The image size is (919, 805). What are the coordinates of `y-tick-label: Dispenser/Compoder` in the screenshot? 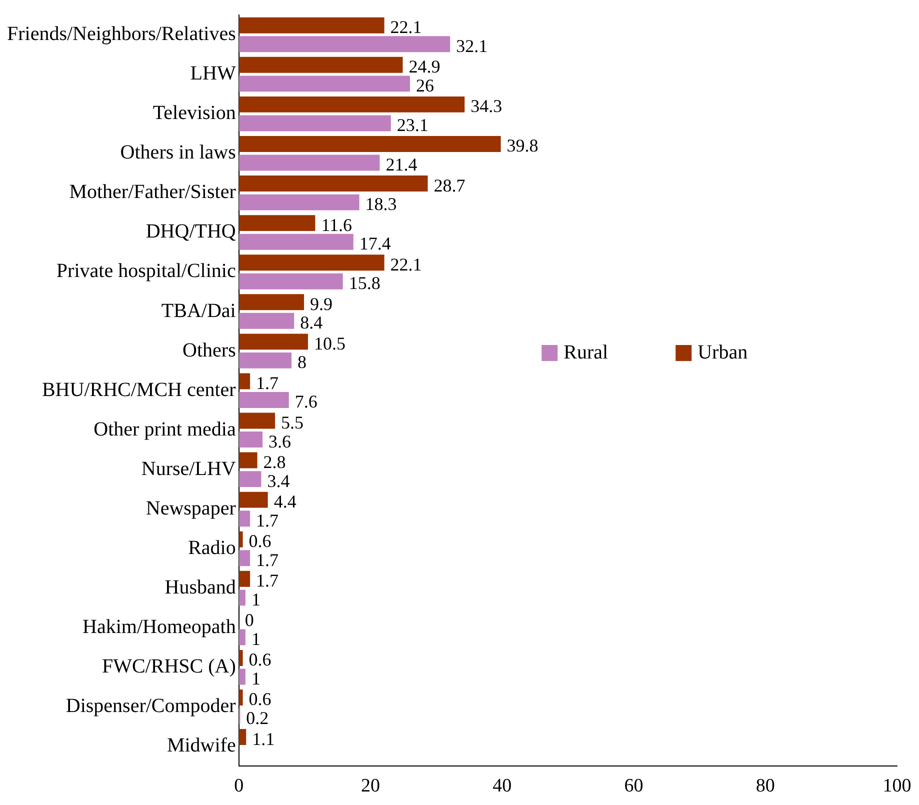 It's located at (151, 706).